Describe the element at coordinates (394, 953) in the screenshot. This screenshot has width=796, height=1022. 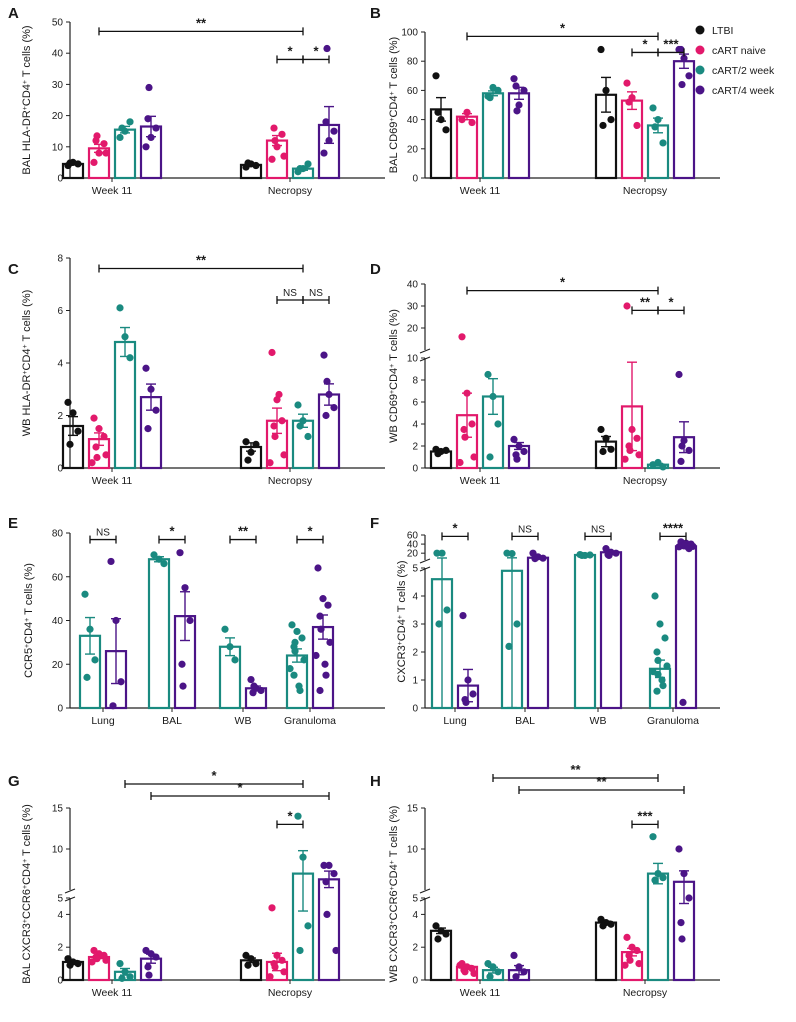
I see `y-axis-label-part: WB CXCR3` at that location.